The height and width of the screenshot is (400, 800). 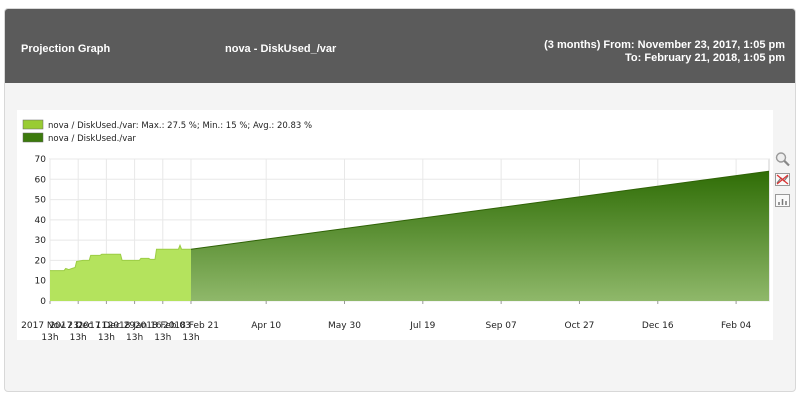 I want to click on series-line-actual, so click(x=120, y=257).